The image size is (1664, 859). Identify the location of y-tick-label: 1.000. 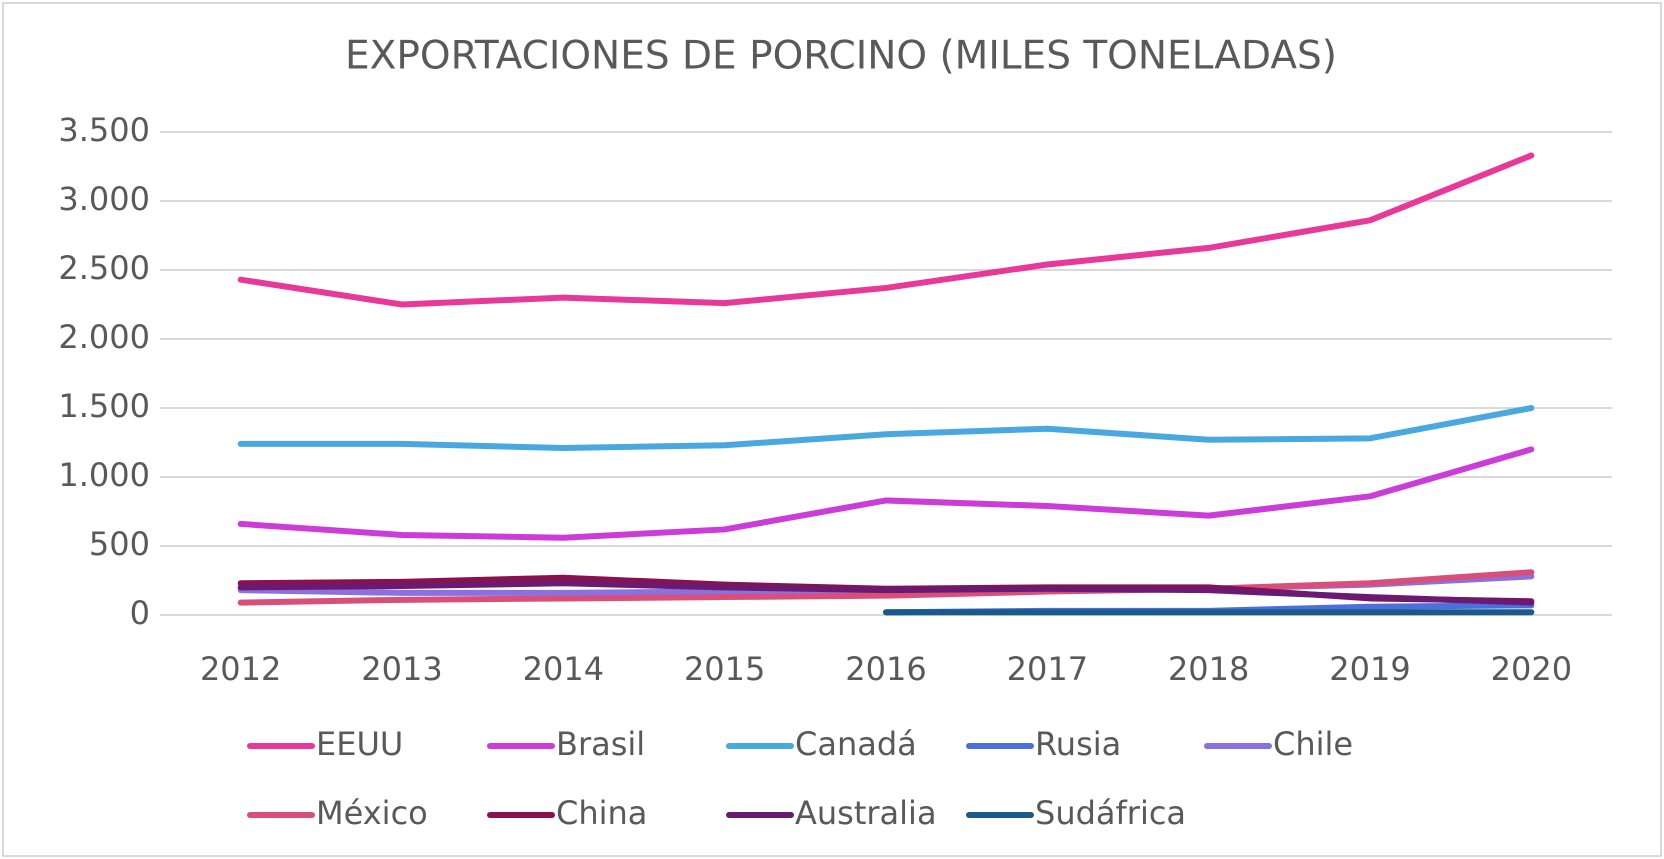
(104, 475).